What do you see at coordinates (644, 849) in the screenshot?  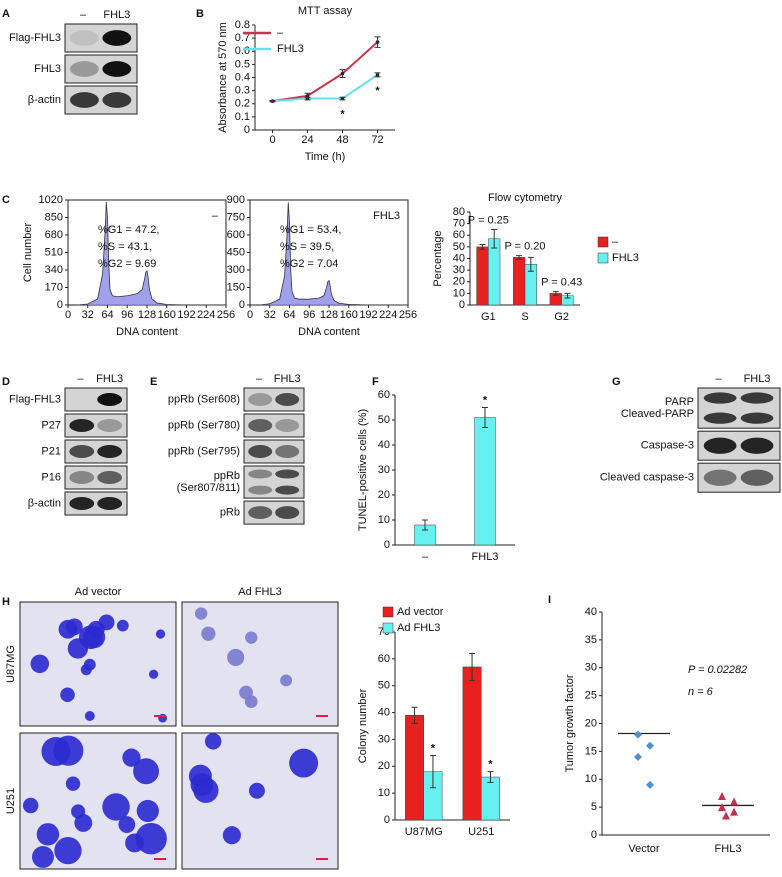 I see `x-tick-label: Vector` at bounding box center [644, 849].